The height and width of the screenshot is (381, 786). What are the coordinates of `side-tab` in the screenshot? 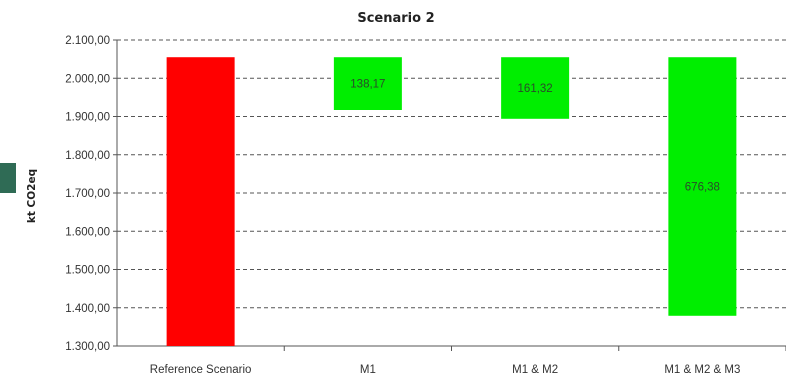 It's located at (8, 178).